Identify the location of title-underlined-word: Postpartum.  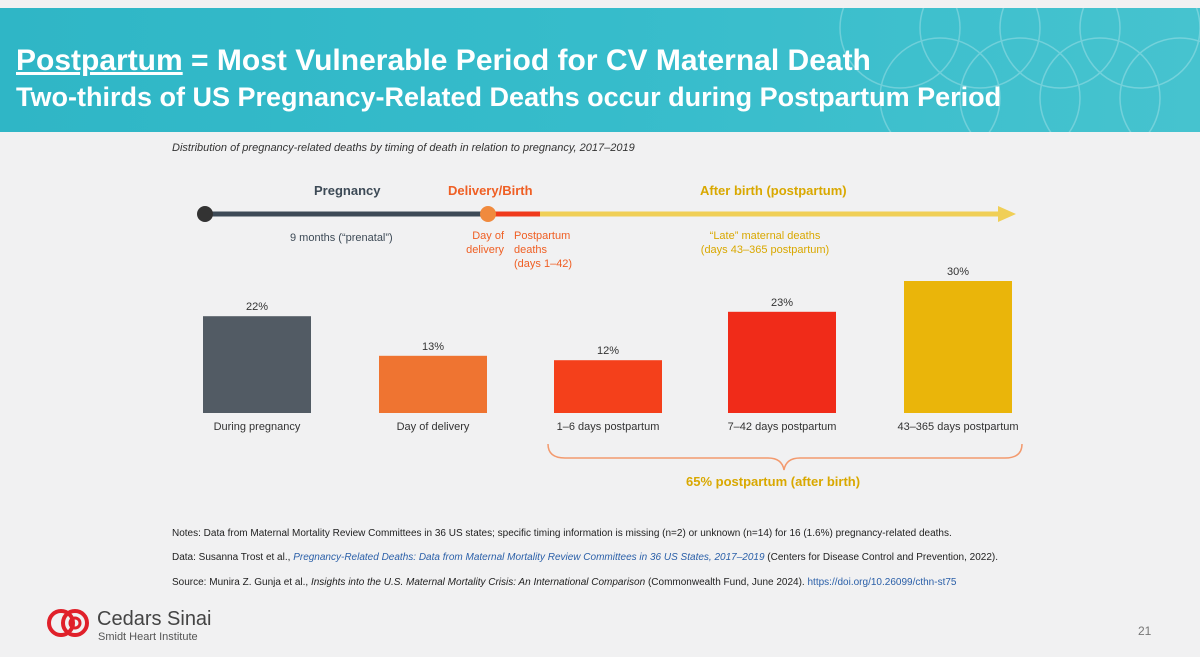
(99, 60).